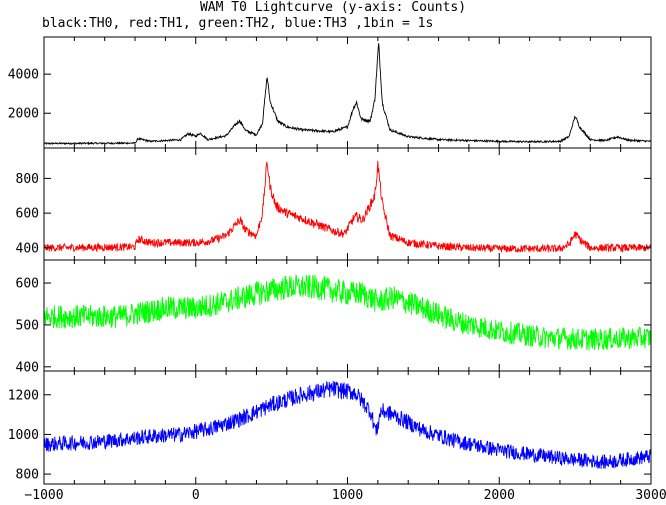 This screenshot has height=505, width=666. Describe the element at coordinates (499, 495) in the screenshot. I see `x-tick-label: 2000` at that location.